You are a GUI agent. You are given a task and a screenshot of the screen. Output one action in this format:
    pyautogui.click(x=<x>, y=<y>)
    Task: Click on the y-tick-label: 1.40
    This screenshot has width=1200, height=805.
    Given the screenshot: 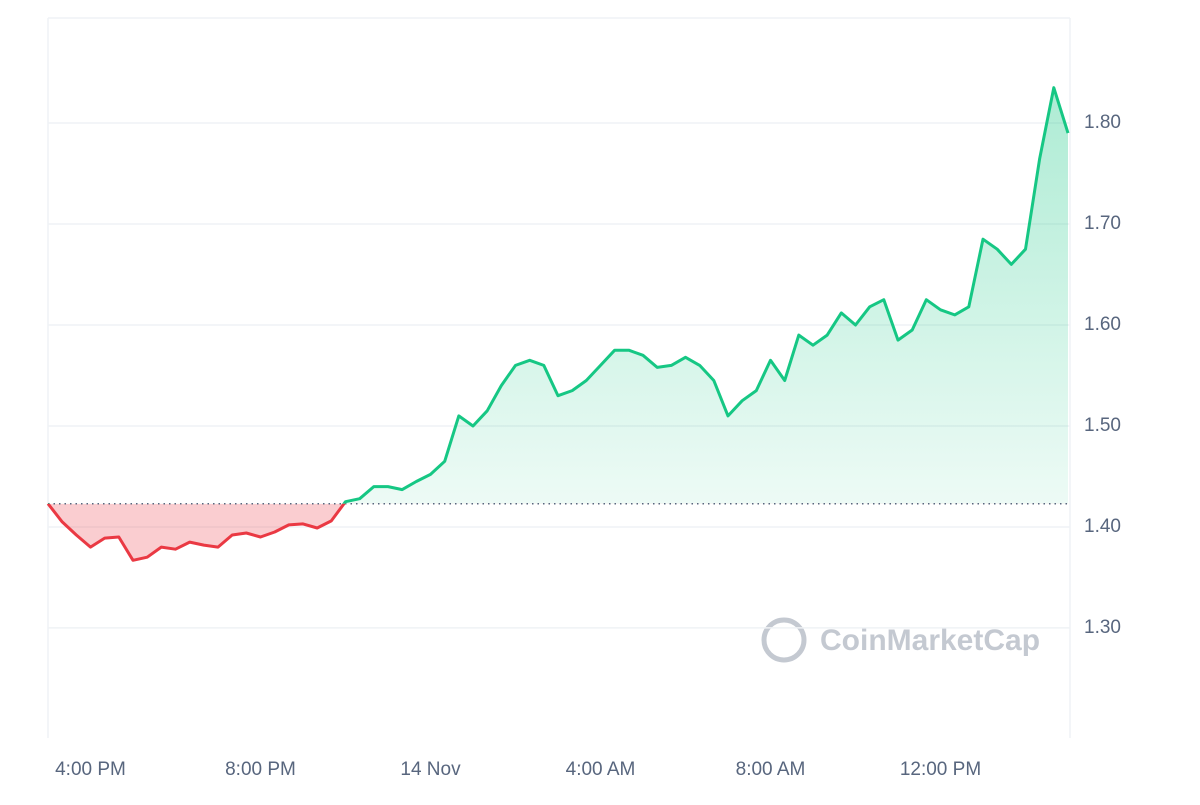 What is the action you would take?
    pyautogui.click(x=1102, y=526)
    